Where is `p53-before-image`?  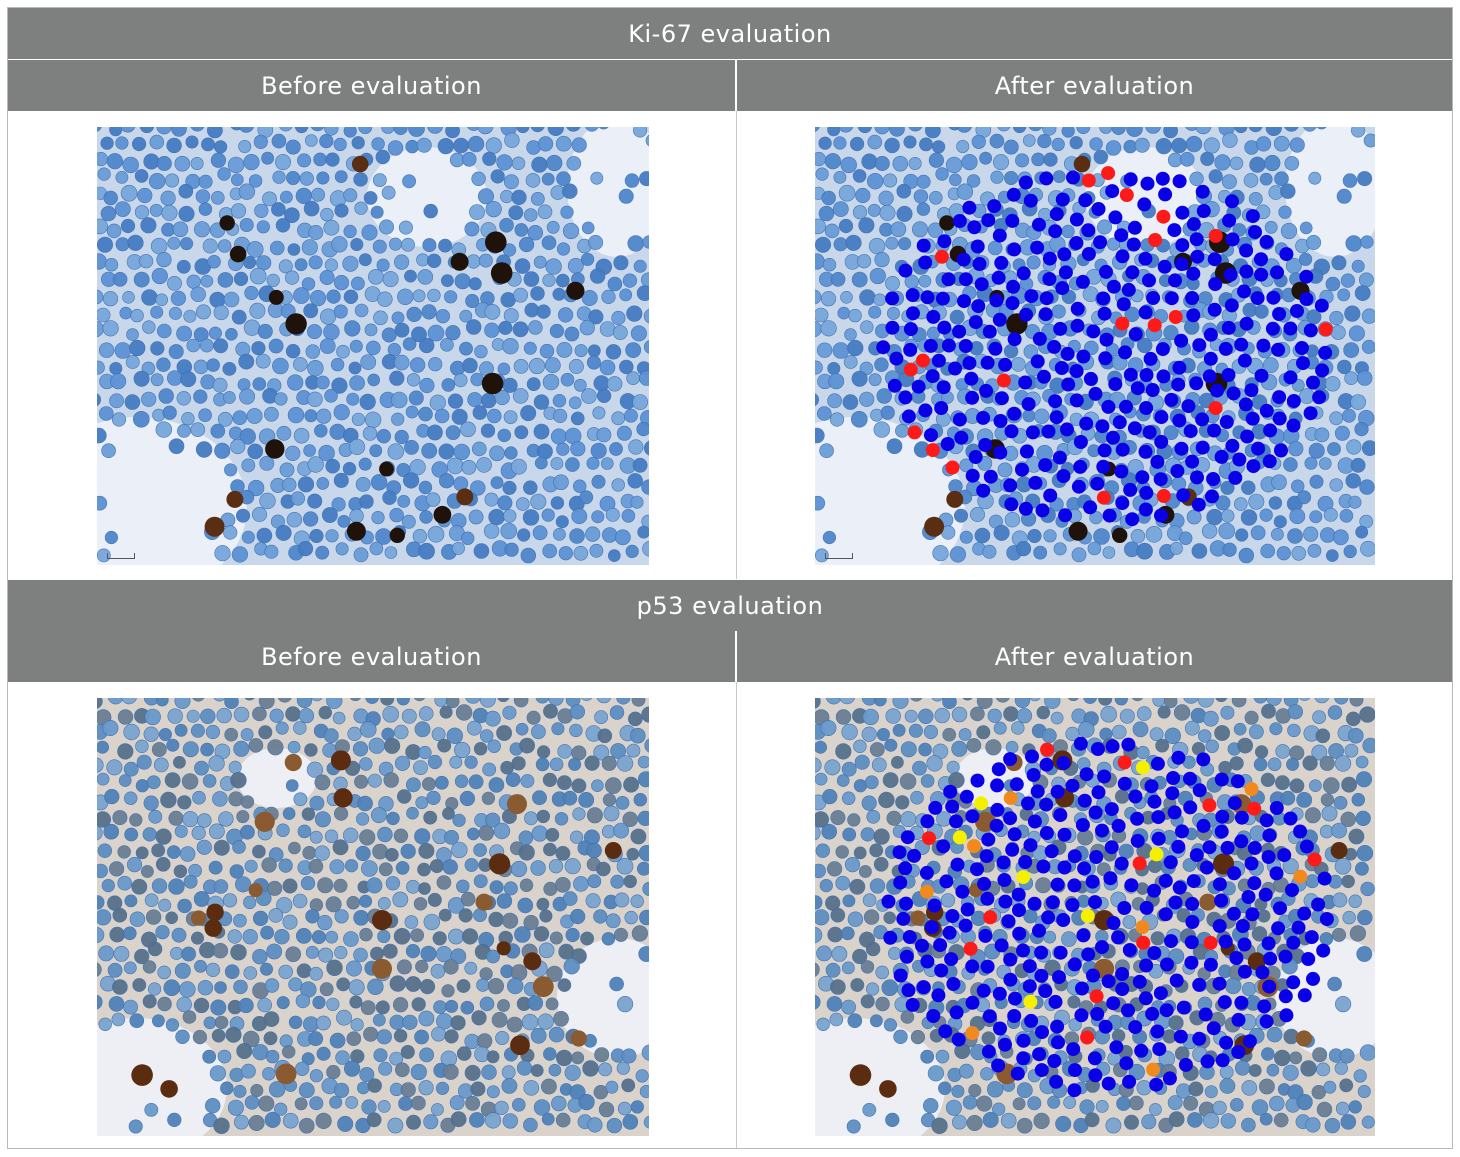 p53-before-image is located at coordinates (373, 917).